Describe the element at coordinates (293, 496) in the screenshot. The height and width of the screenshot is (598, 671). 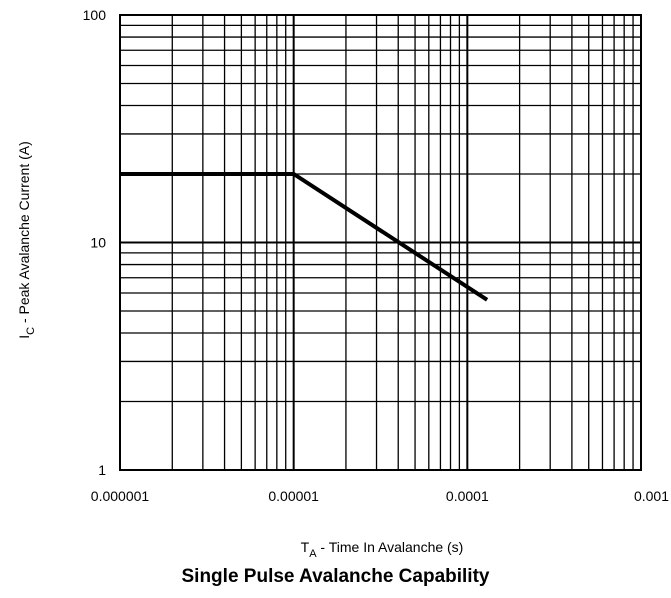
I see `x-tick-label: 0.00001` at that location.